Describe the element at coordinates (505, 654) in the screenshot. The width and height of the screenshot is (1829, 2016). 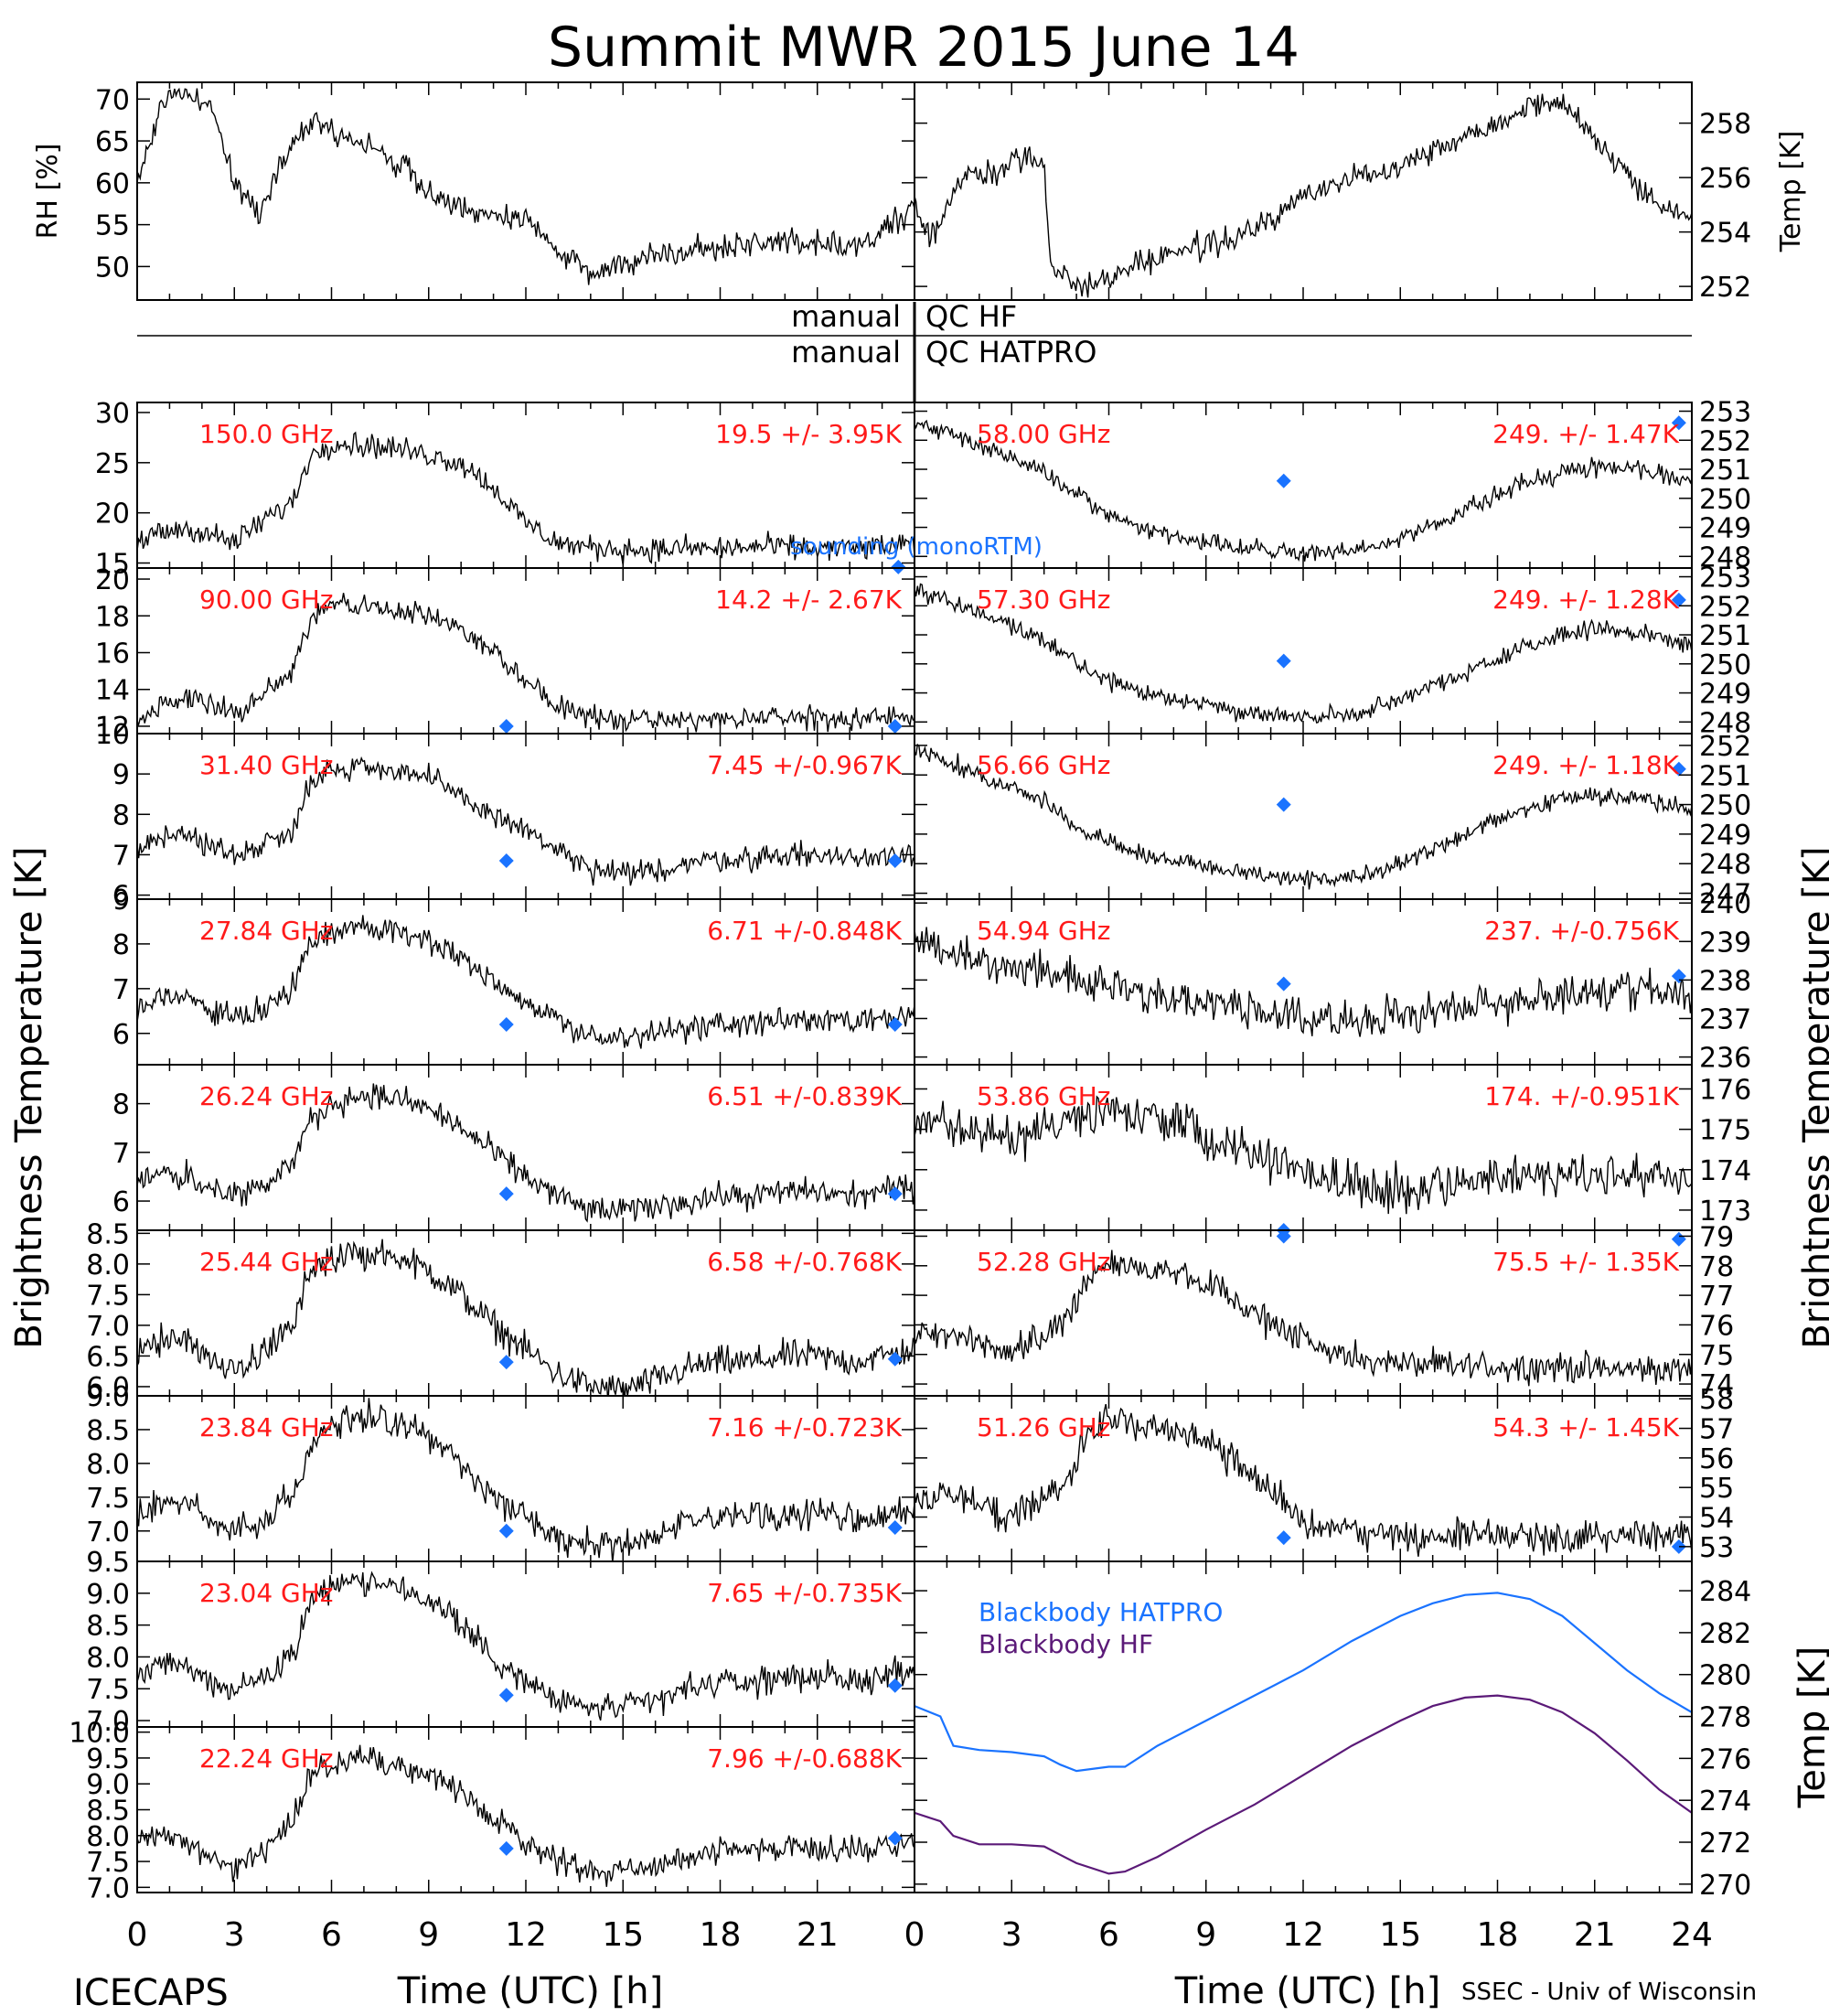
I see `panel-l90: 12 14 16 18 20 90.00 GHz 14.2 +/- 2.67K` at that location.